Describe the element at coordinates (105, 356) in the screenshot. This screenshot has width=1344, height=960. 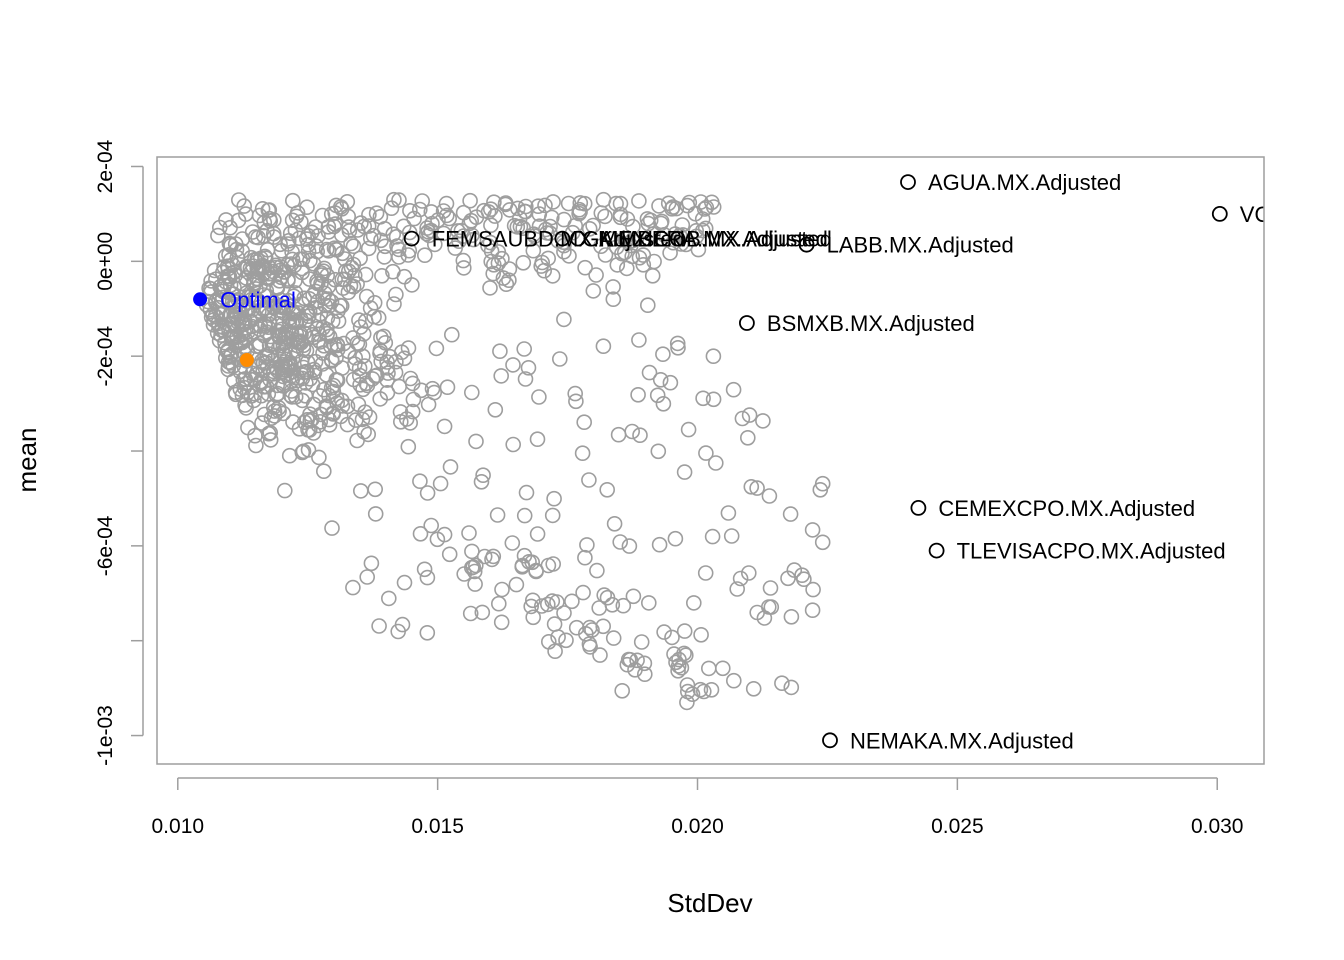
I see `y-tick-label: -2e-04` at that location.